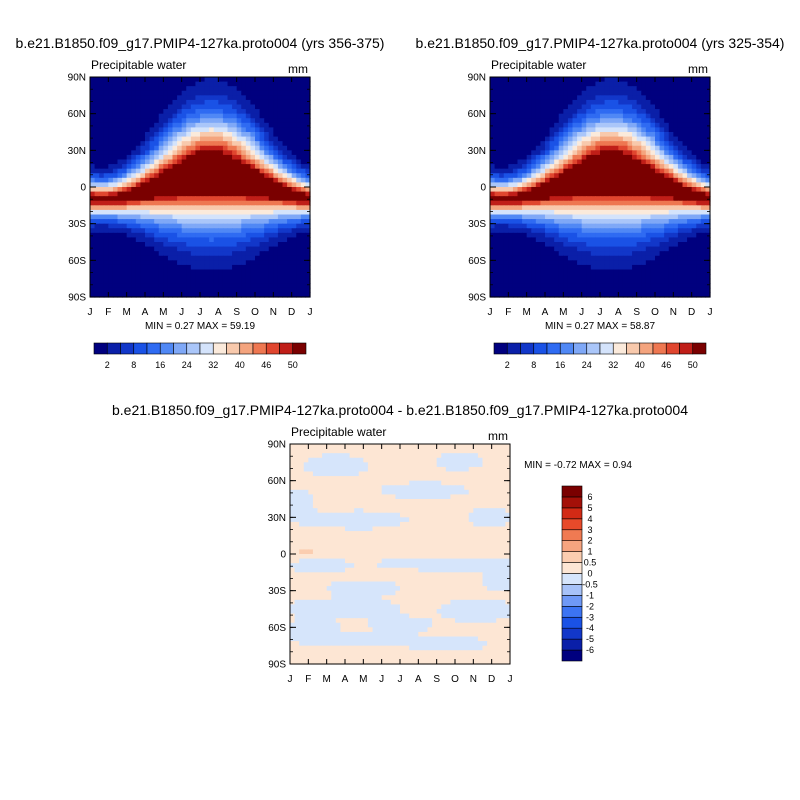 This screenshot has width=800, height=800. Describe the element at coordinates (187, 365) in the screenshot. I see `colorbar-label: 24` at that location.